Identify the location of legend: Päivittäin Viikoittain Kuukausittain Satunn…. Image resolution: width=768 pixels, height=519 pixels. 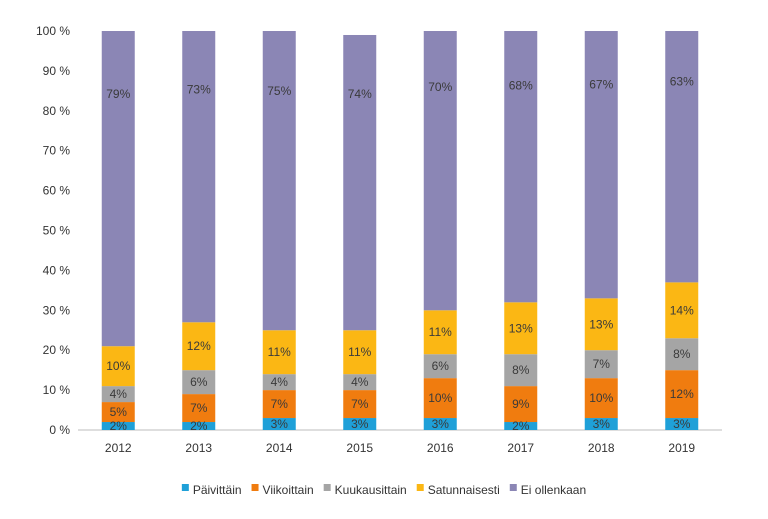
(383, 490).